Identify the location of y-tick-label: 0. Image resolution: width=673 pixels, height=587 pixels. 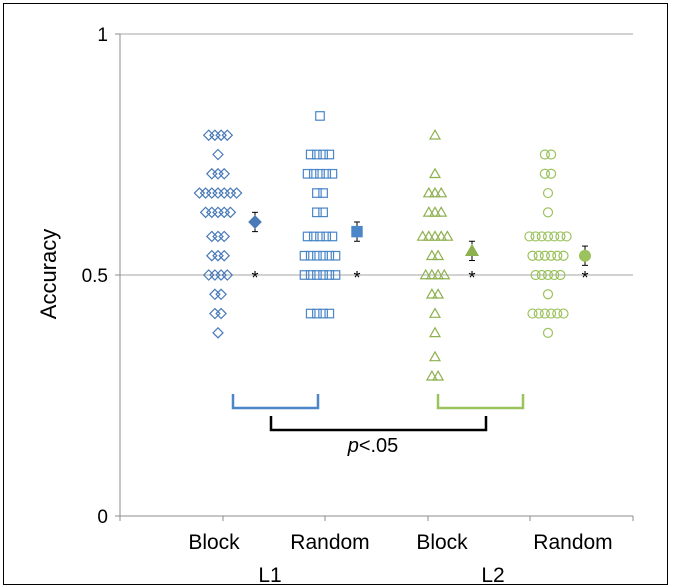
(102, 517).